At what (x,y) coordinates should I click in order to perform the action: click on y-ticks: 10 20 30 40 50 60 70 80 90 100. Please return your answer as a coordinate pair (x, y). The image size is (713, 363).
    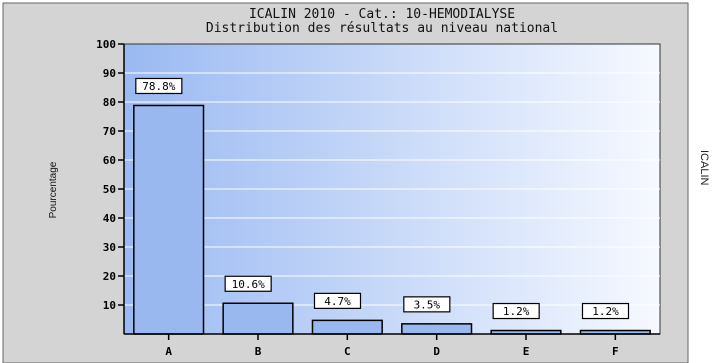
    Looking at the image, I should click on (110, 175).